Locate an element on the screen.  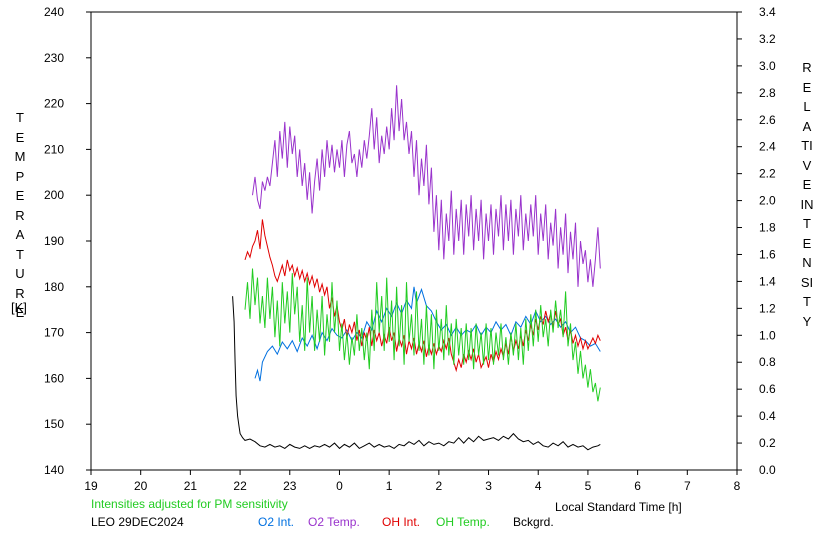
y-left-tick-label: 140 is located at coordinates (54, 470).